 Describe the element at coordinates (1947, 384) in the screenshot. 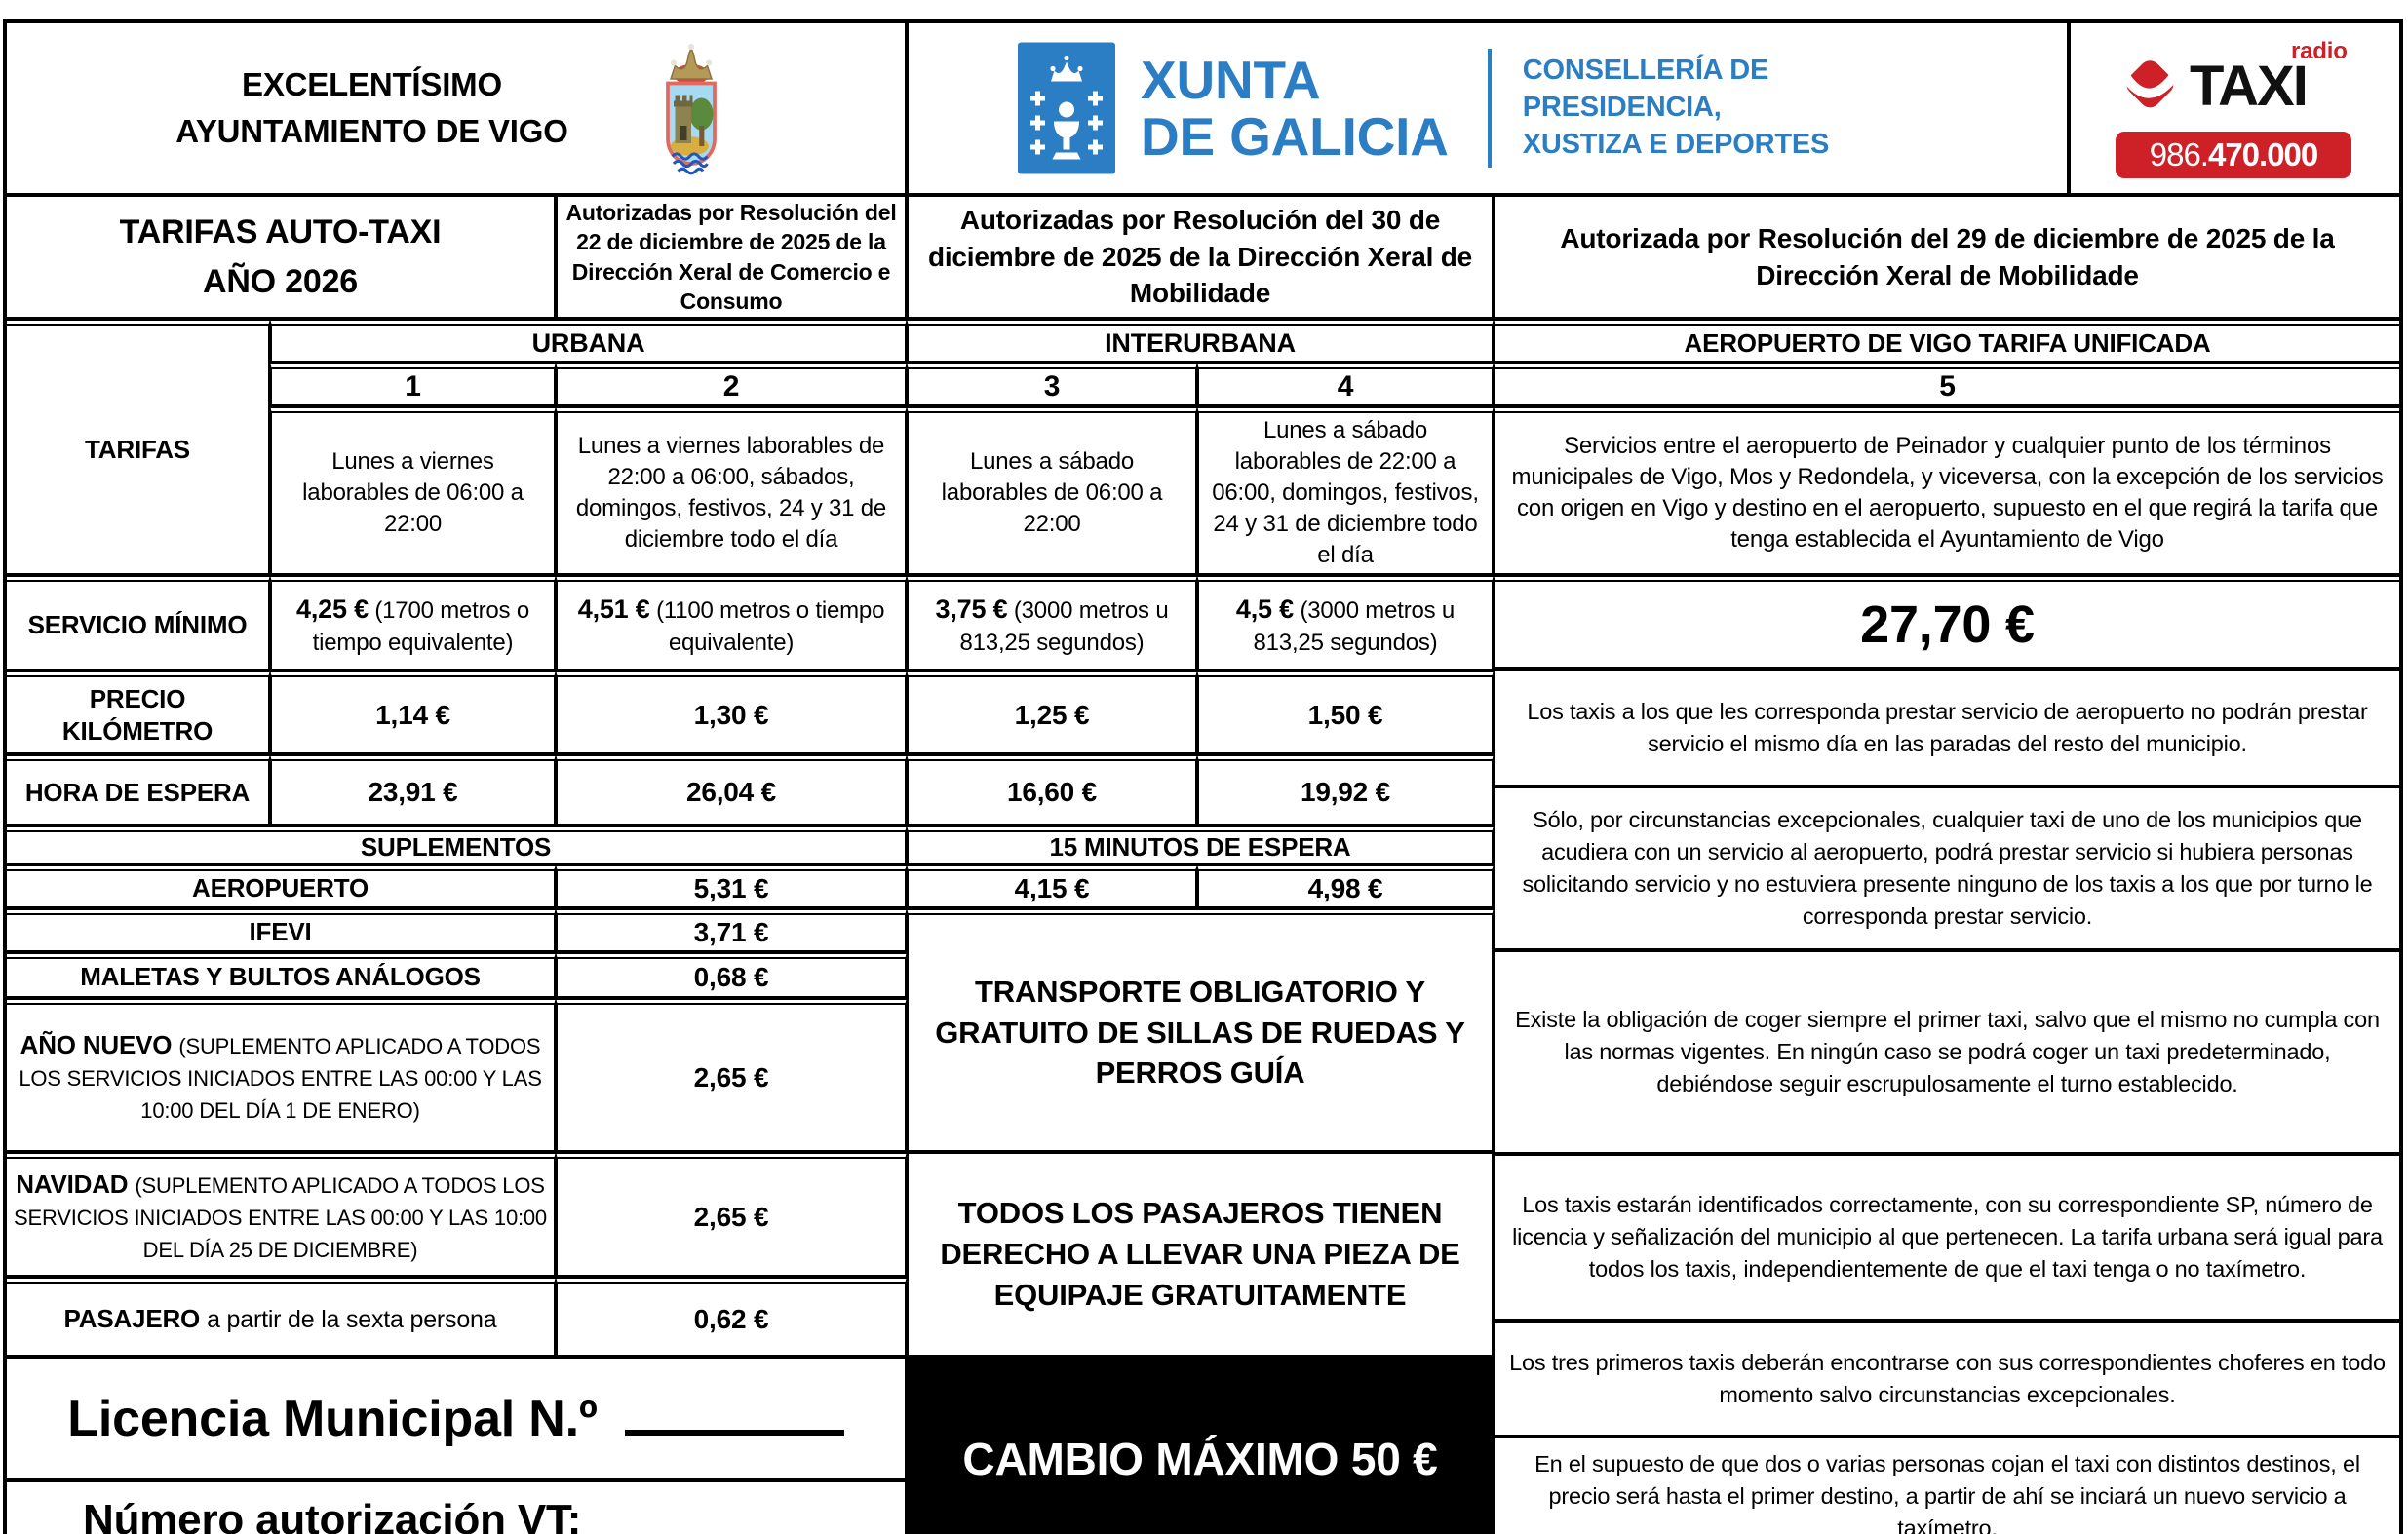

I see `col5-number-cell: 5` at that location.